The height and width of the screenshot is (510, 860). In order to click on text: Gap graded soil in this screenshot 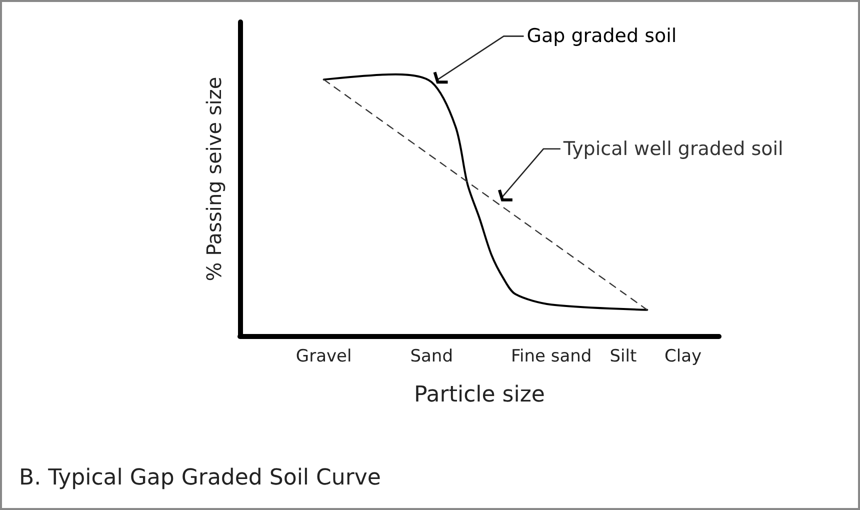, I will do `click(601, 36)`.